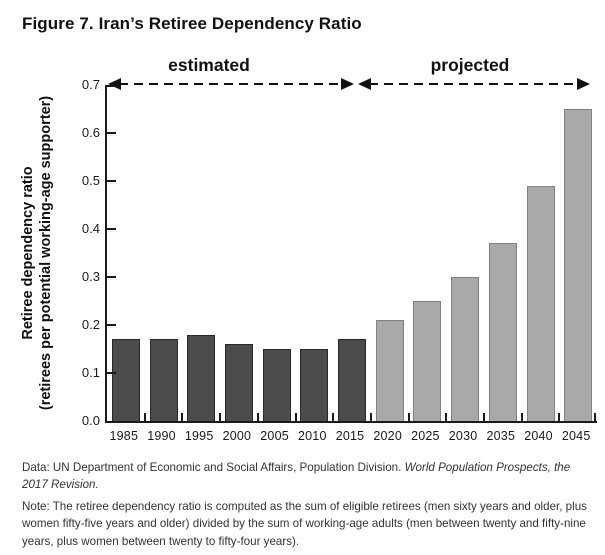 The height and width of the screenshot is (555, 605). I want to click on bar-2040, so click(540, 303).